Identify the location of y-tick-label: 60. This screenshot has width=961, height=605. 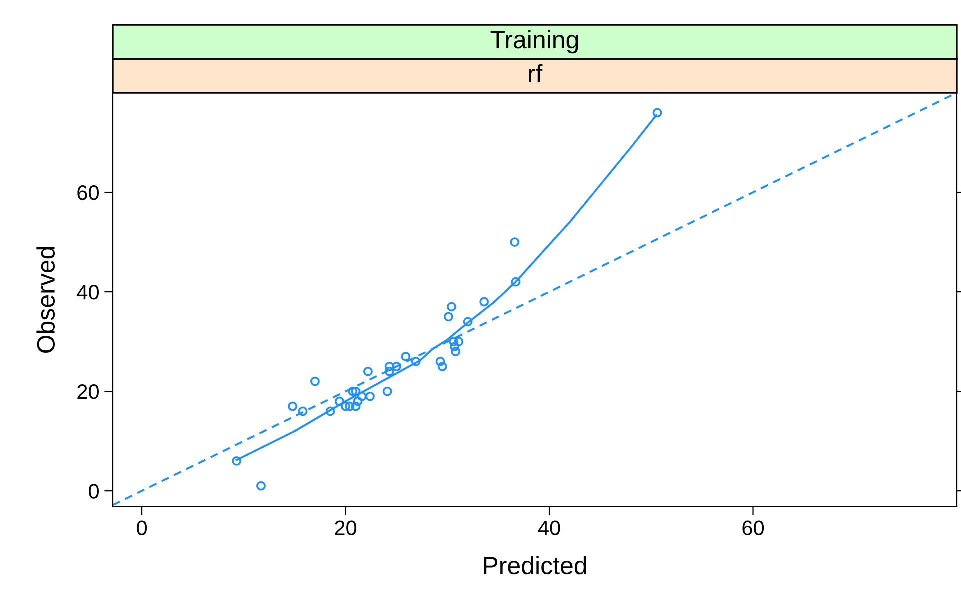
(88, 193).